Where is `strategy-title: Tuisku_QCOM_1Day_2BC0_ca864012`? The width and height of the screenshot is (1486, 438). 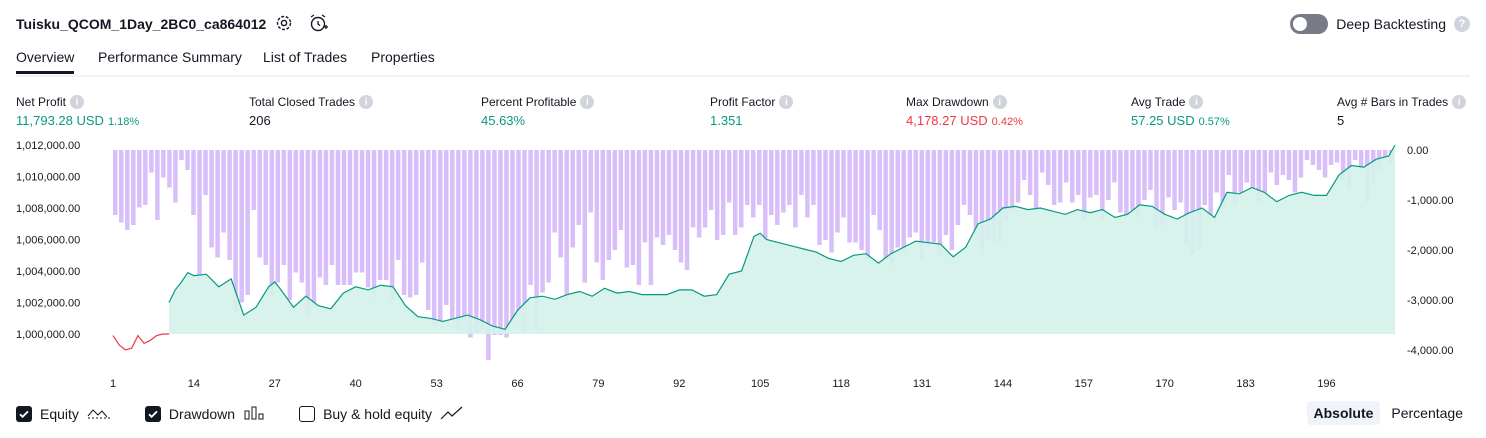 strategy-title: Tuisku_QCOM_1Day_2BC0_ca864012 is located at coordinates (141, 24).